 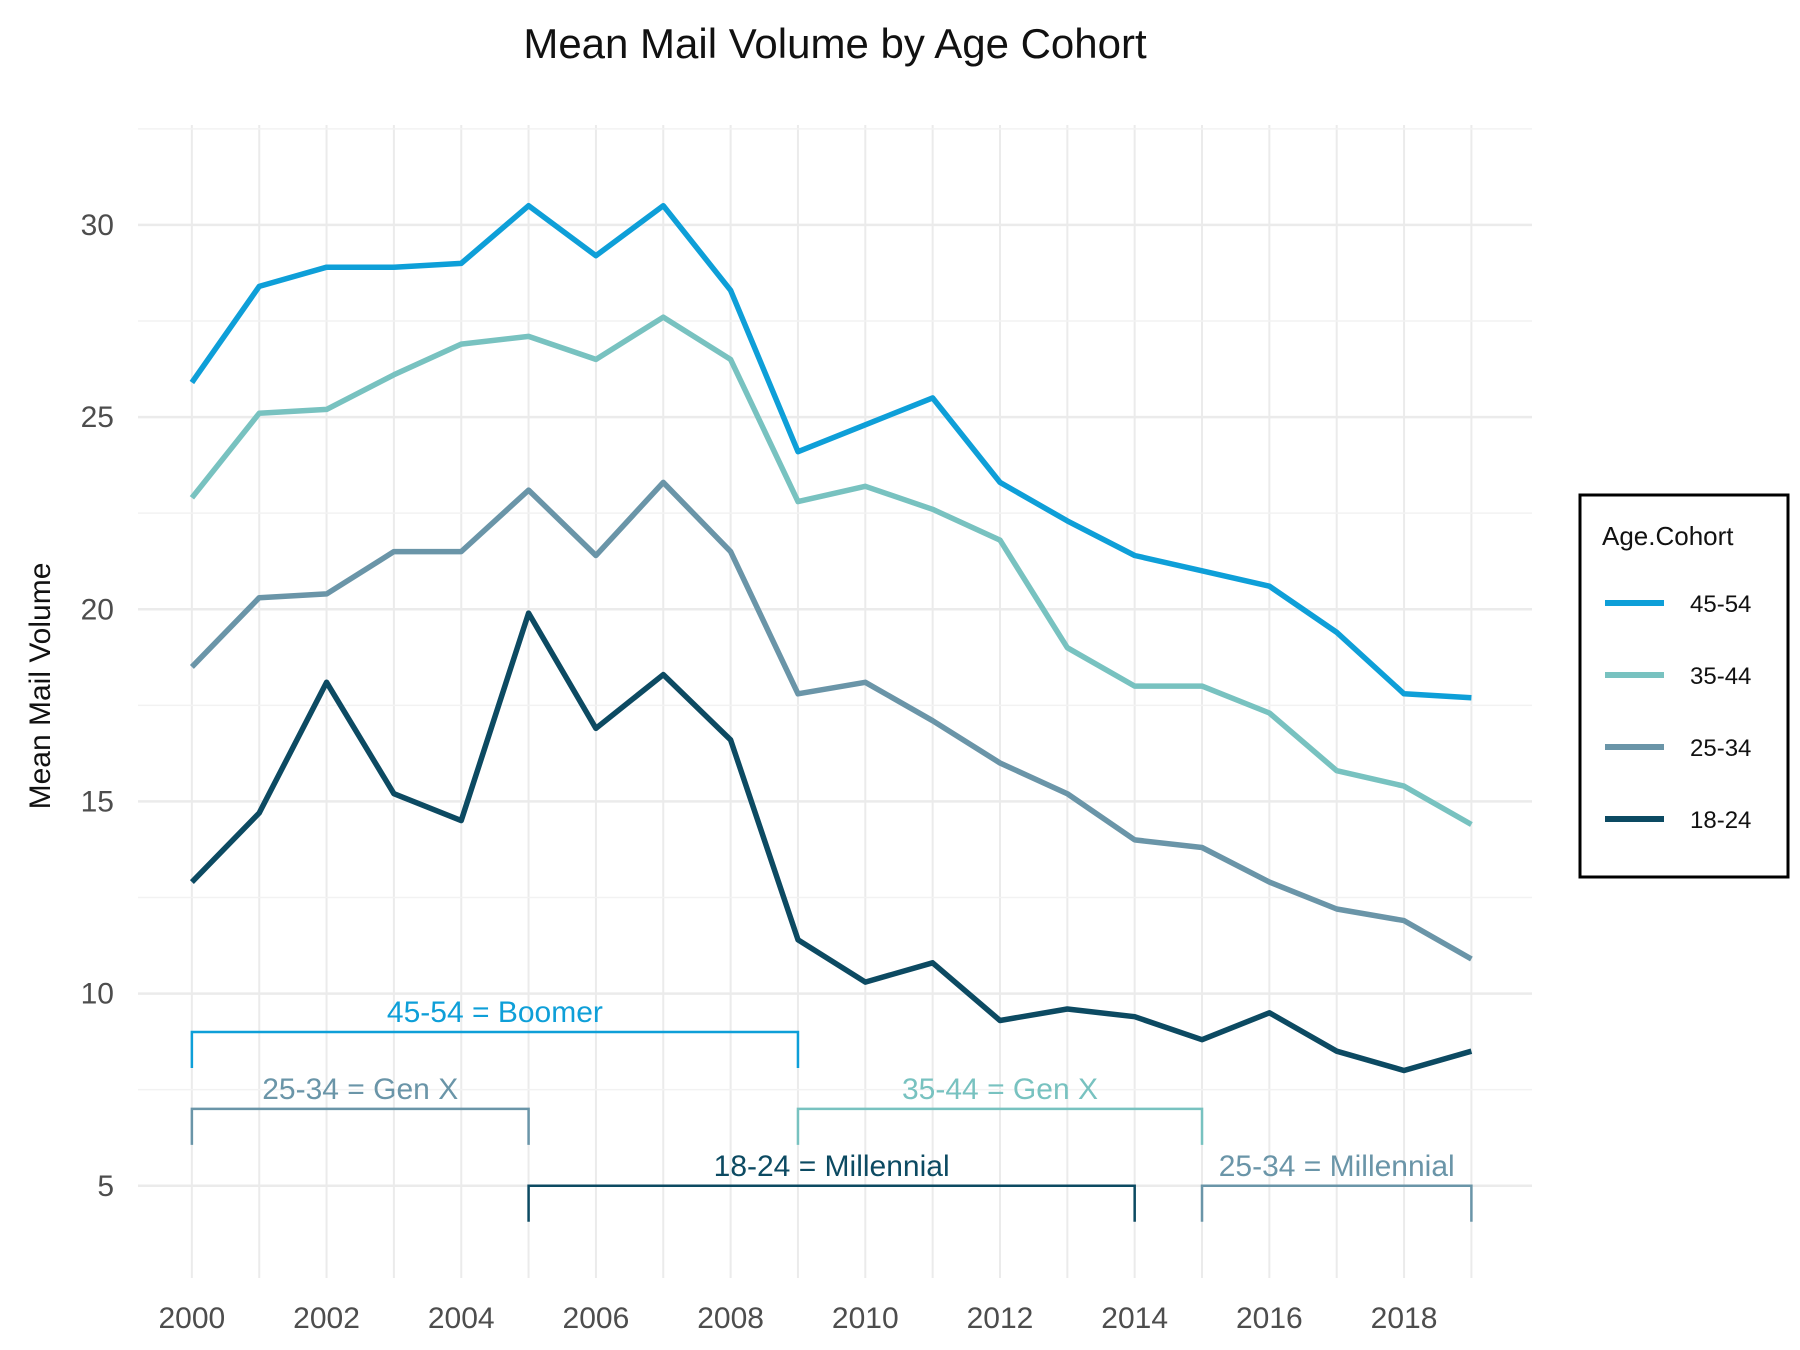 I want to click on x-tick-label: 2018, so click(x=1404, y=1318).